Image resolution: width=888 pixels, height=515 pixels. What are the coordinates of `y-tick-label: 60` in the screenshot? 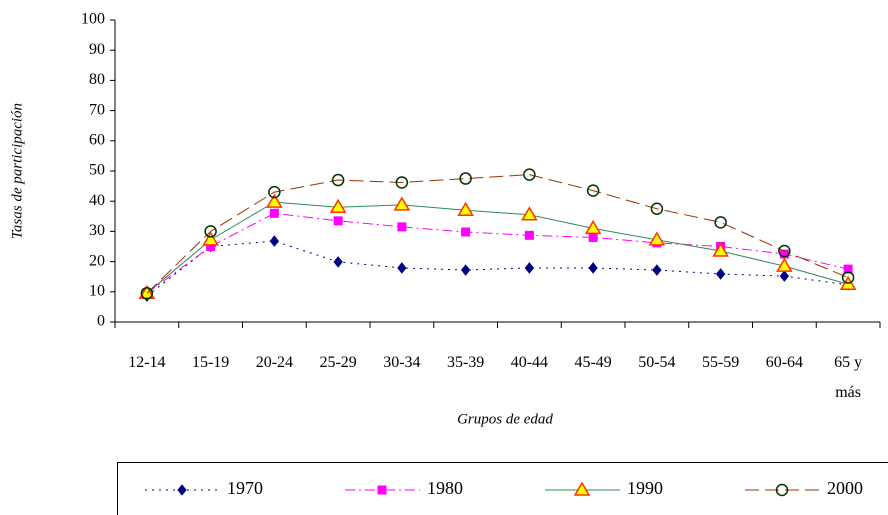 It's located at (97, 139).